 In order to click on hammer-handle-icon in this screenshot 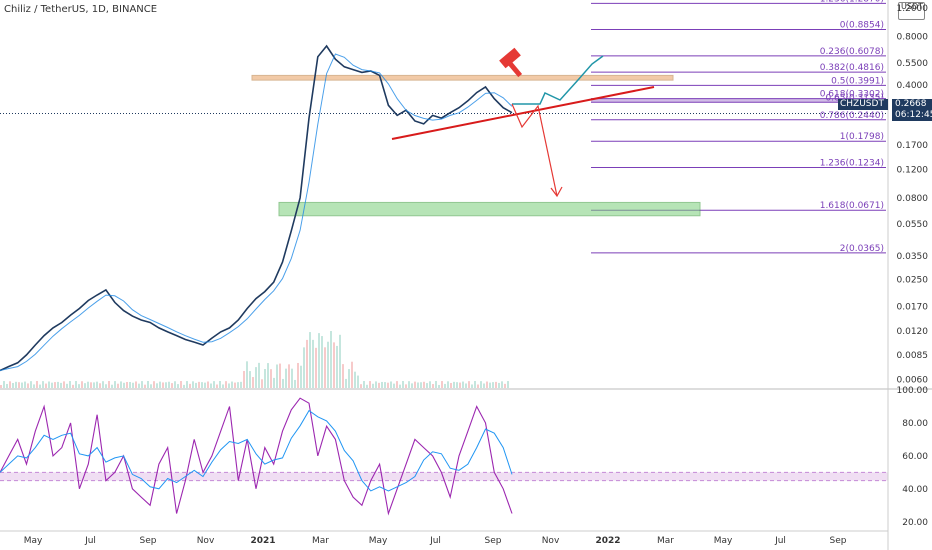, I will do `click(514, 69)`.